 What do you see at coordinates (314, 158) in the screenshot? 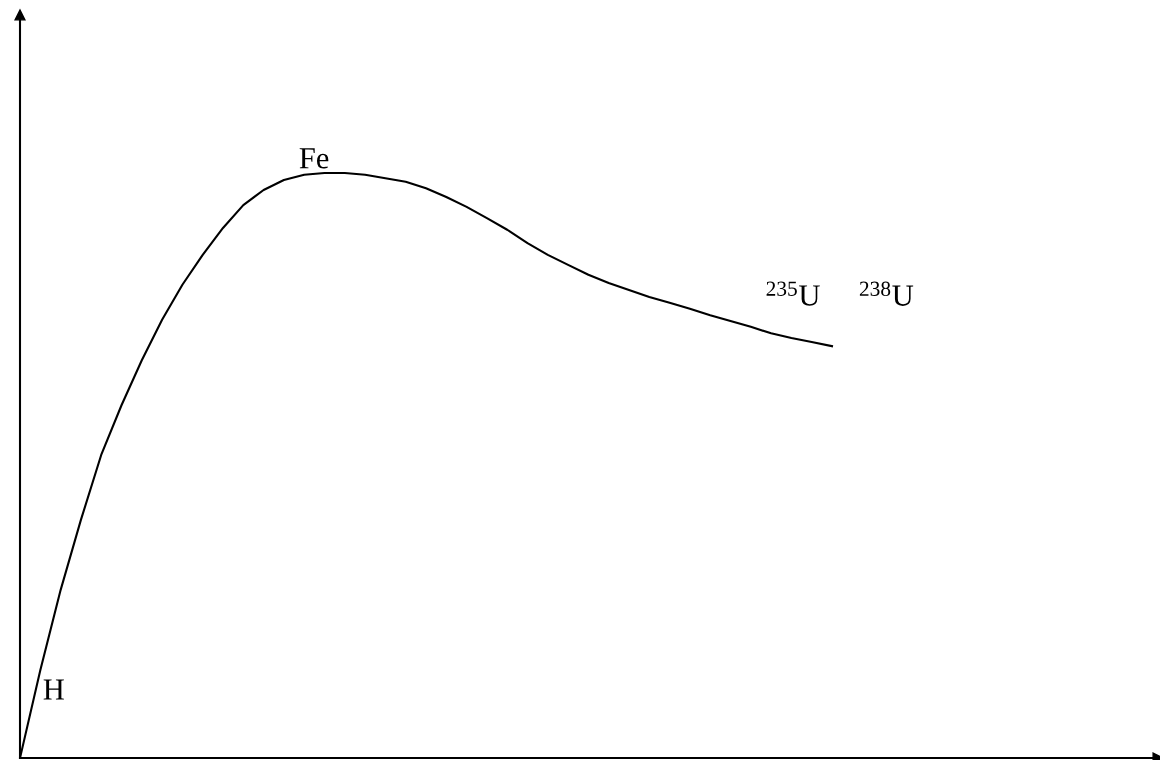
I see `text: Fe` at bounding box center [314, 158].